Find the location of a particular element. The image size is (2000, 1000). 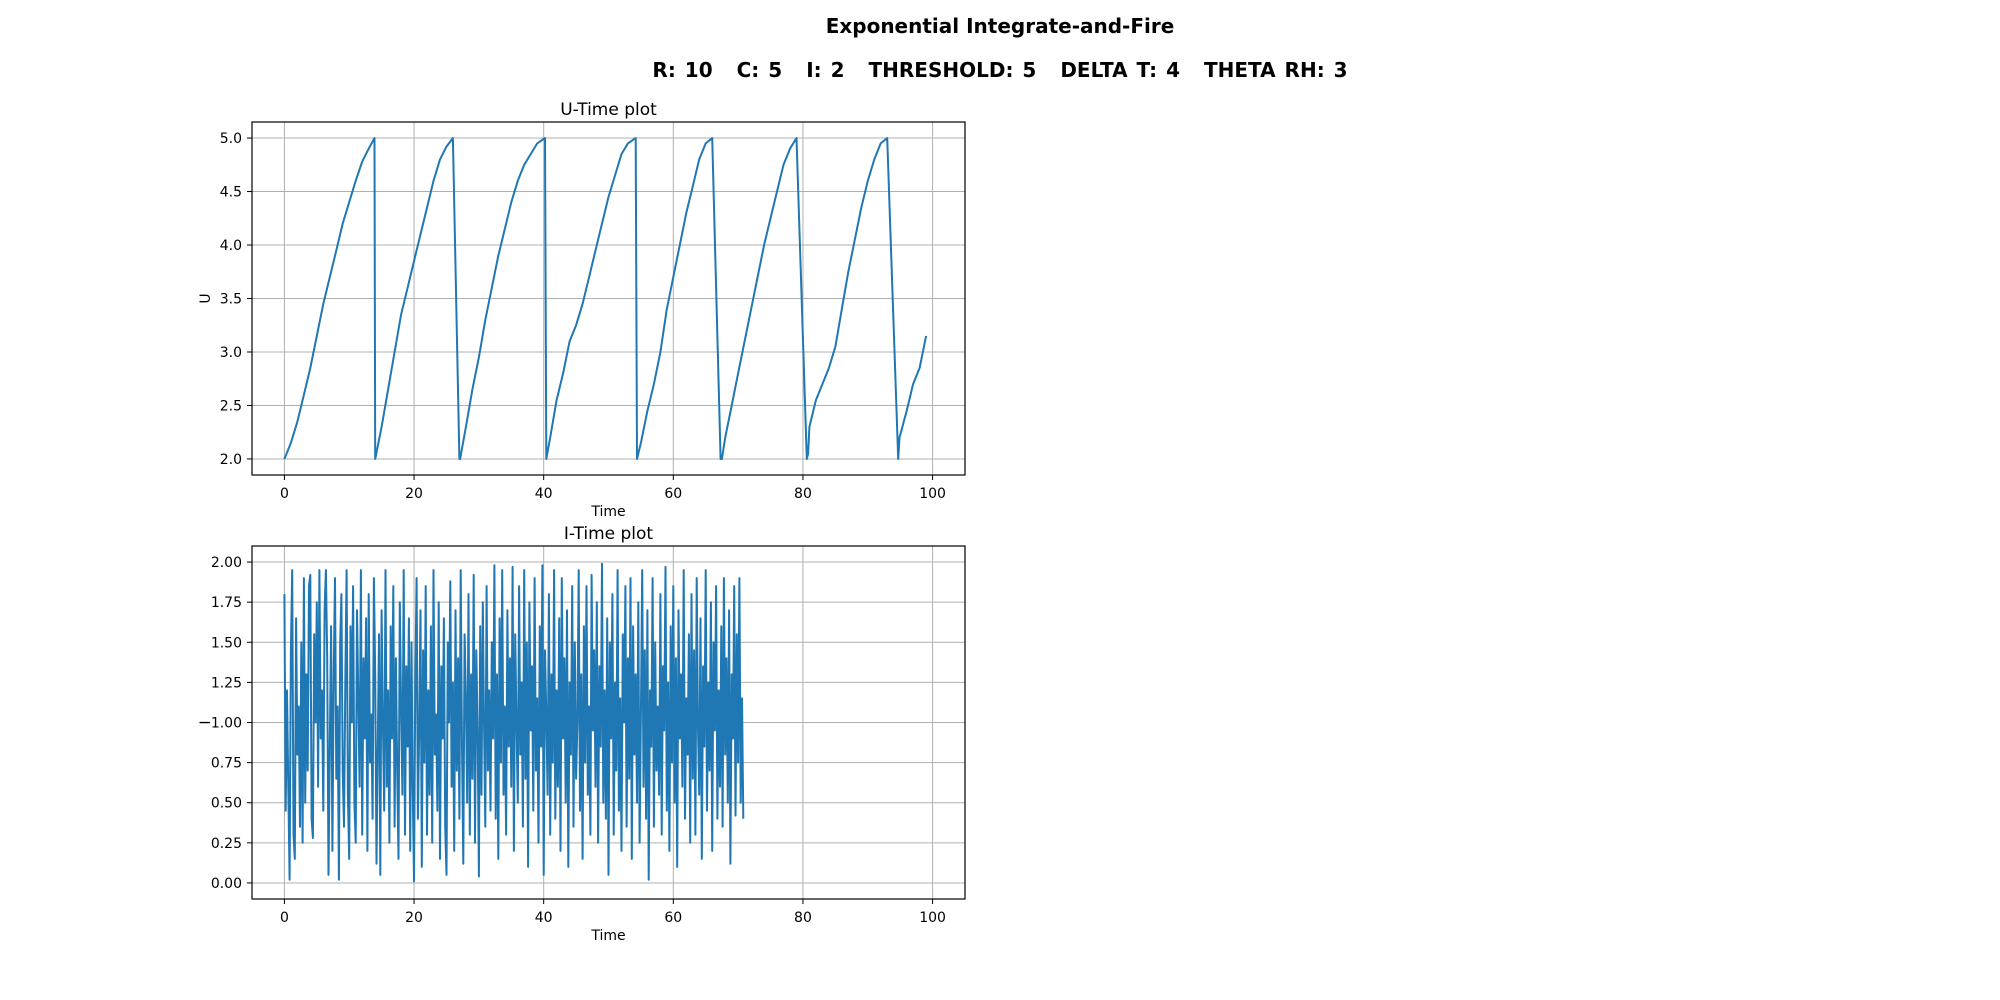

u-plot-x-tick-label: 0 is located at coordinates (284, 494).